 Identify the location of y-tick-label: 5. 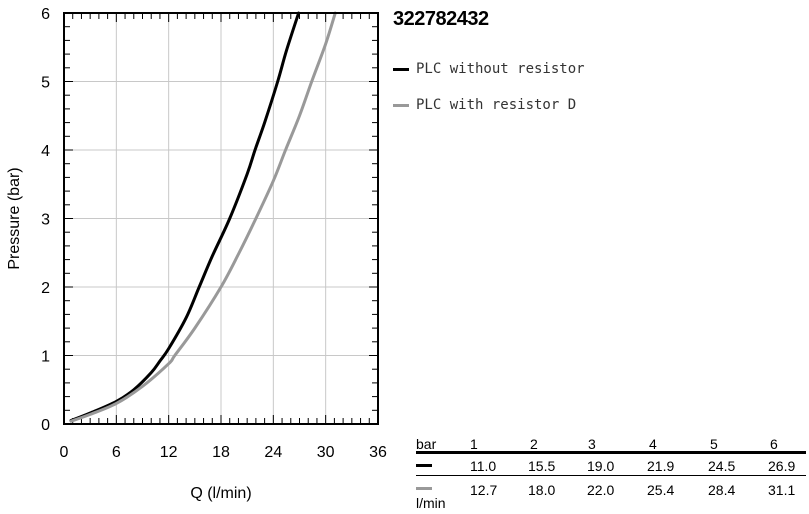
(45, 83).